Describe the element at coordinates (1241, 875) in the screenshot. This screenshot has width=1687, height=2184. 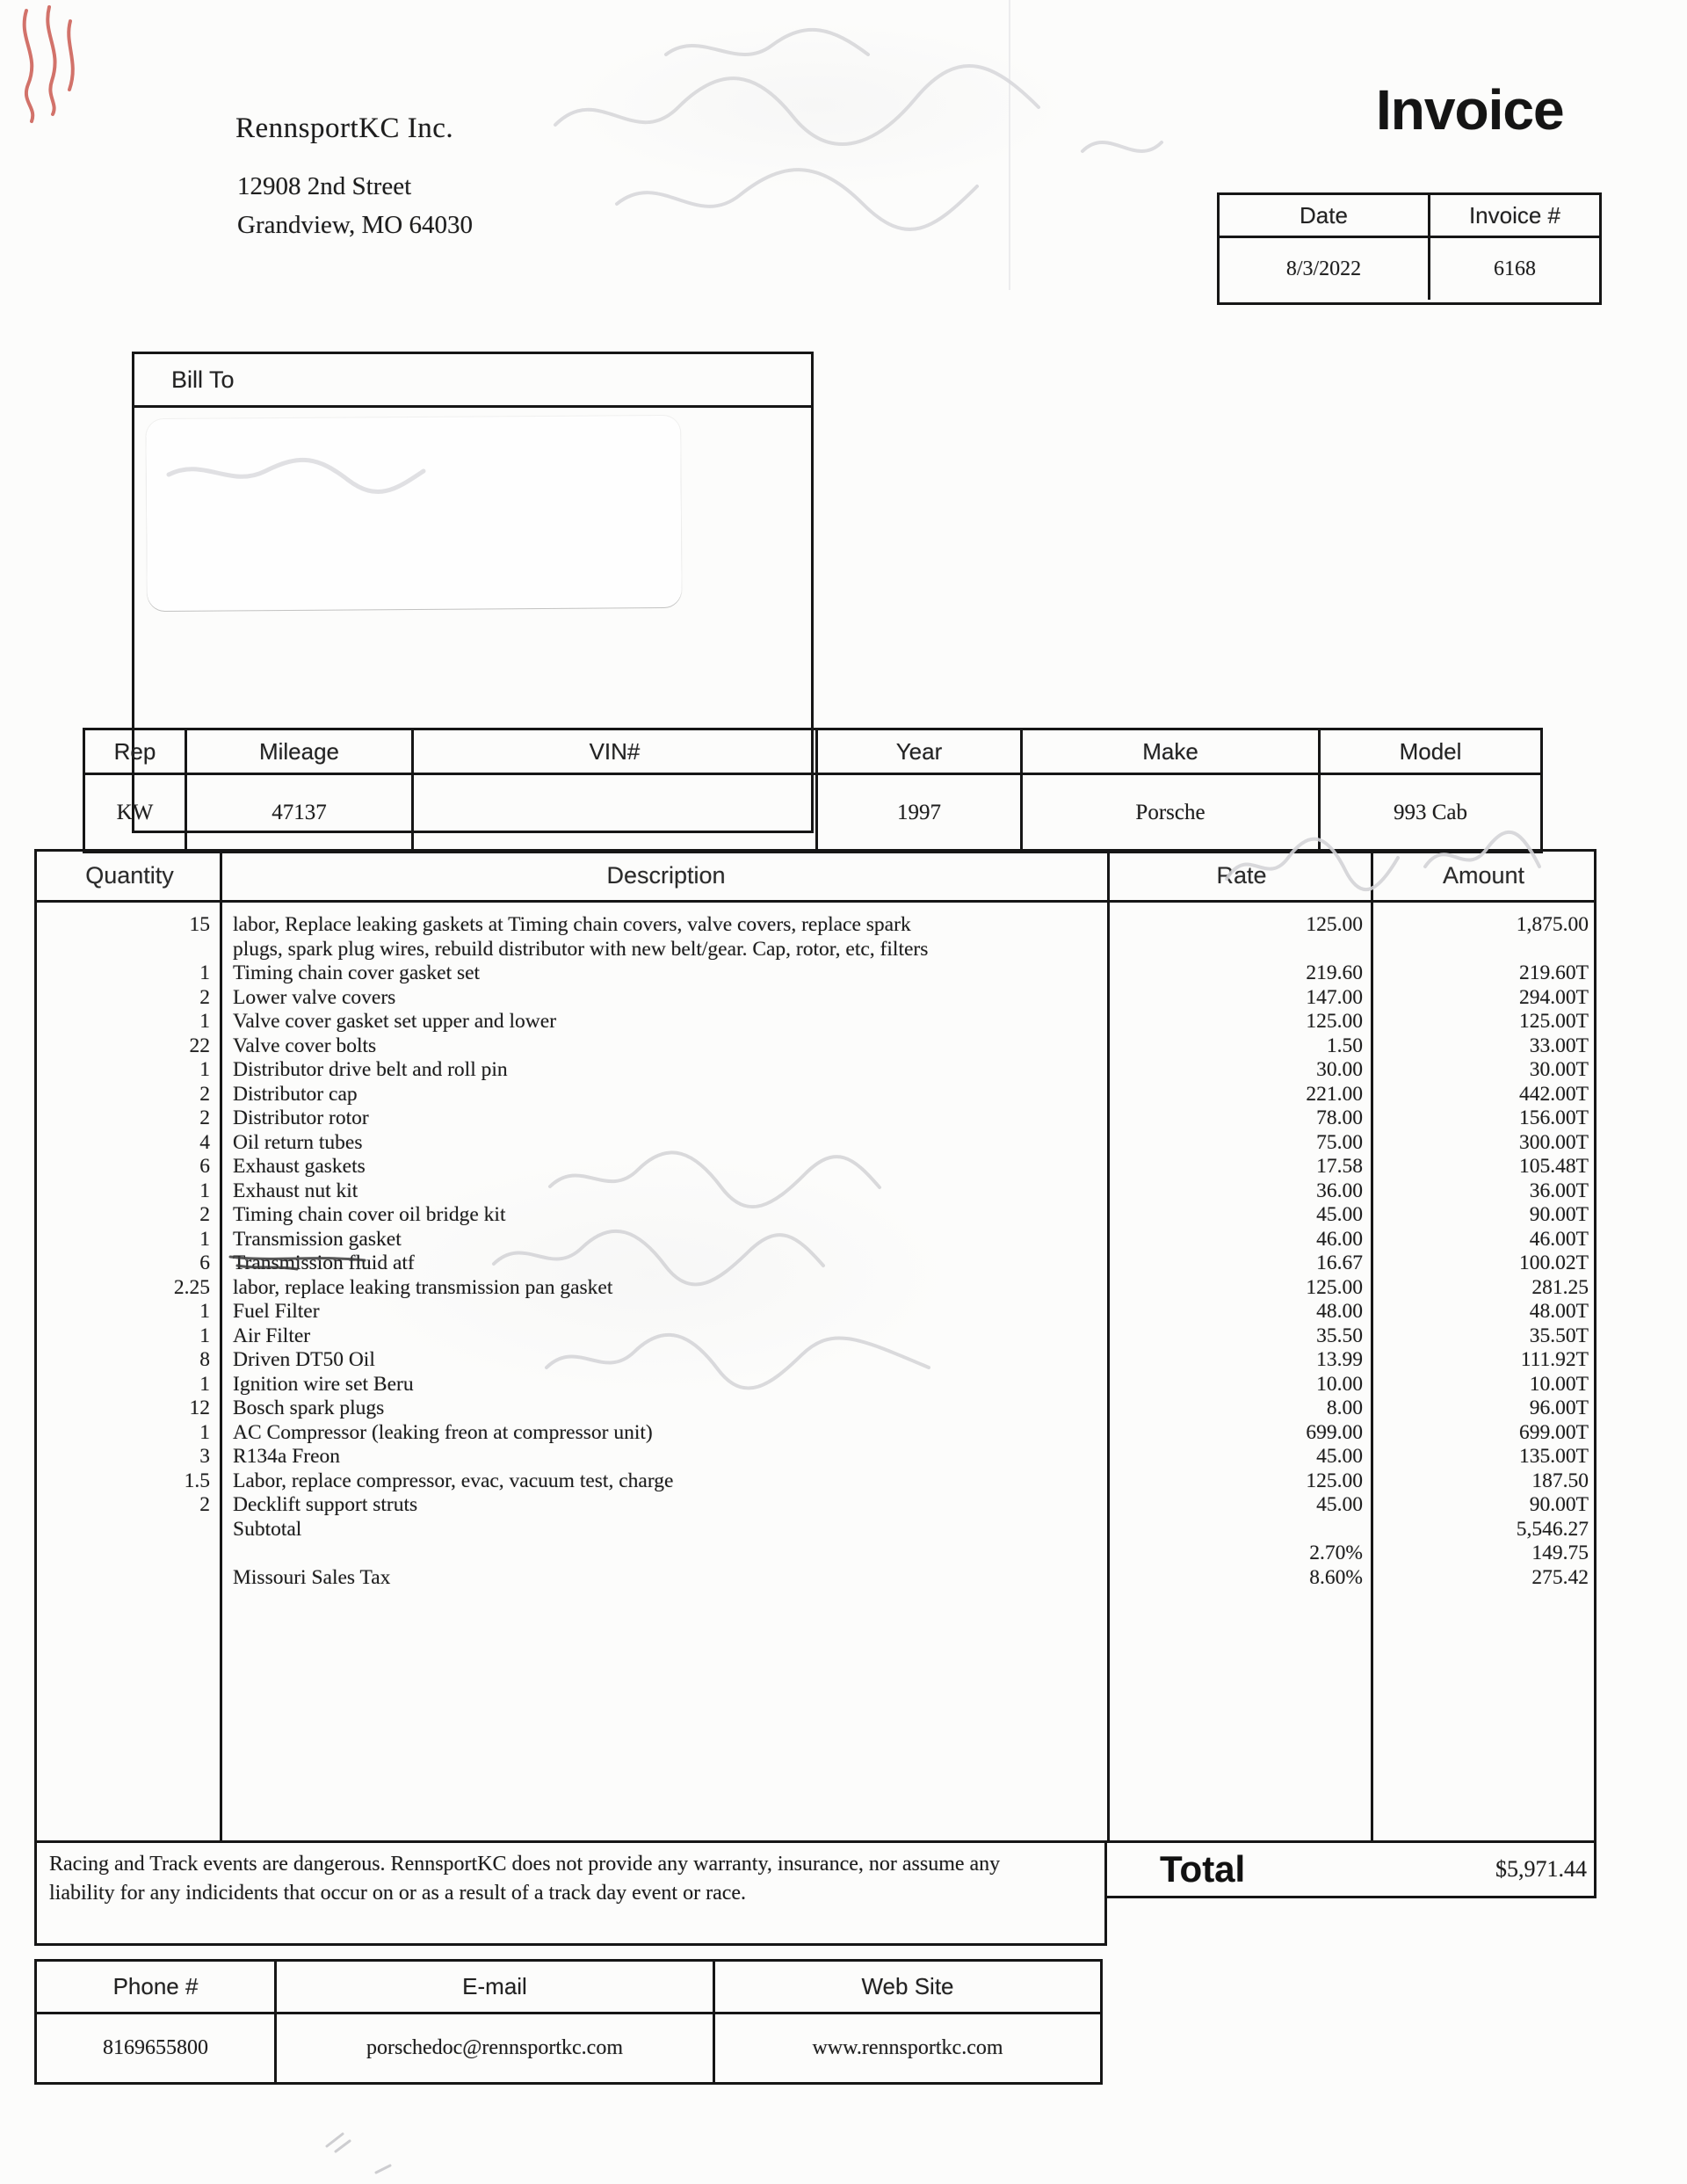
I see `items-header-rate: Rate` at that location.